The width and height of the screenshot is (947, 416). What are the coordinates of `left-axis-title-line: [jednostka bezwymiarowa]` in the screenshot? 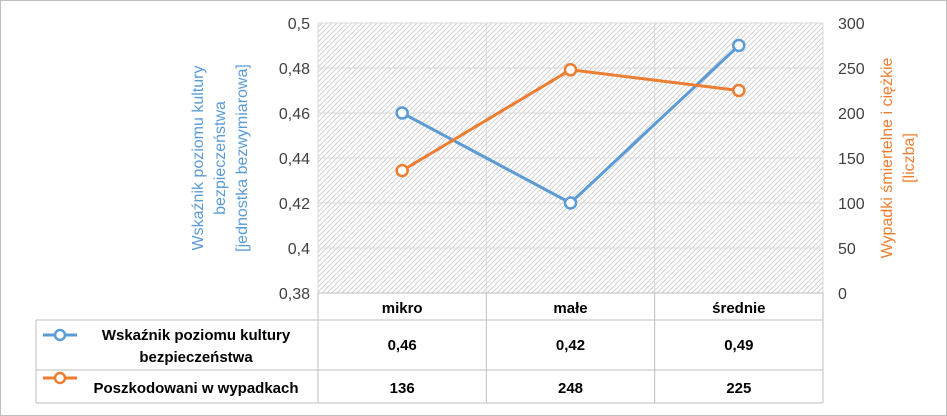 It's located at (242, 158).